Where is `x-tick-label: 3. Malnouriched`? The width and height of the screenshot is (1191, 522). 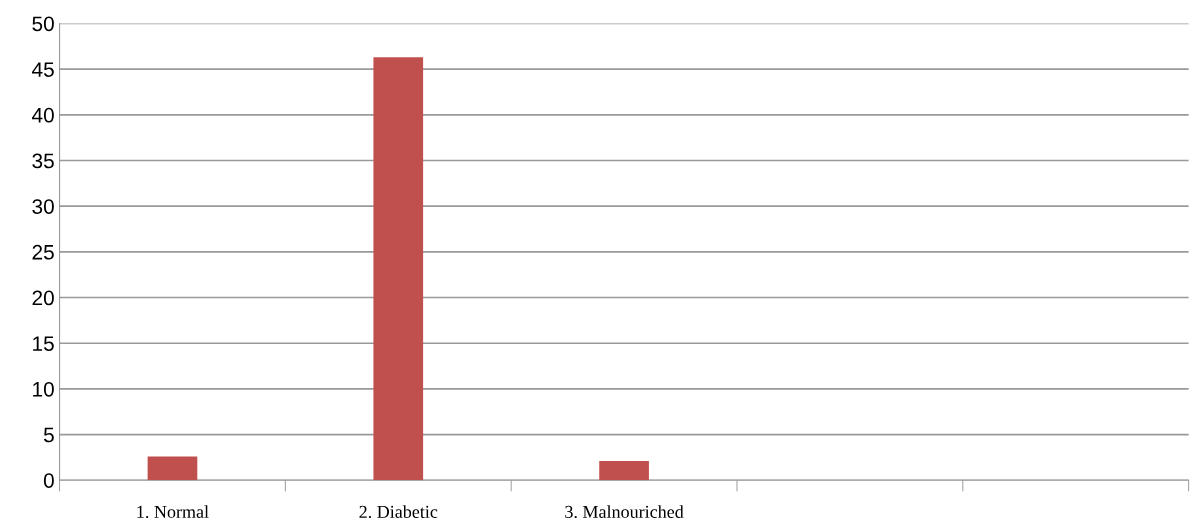
x-tick-label: 3. Malnouriched is located at coordinates (624, 512).